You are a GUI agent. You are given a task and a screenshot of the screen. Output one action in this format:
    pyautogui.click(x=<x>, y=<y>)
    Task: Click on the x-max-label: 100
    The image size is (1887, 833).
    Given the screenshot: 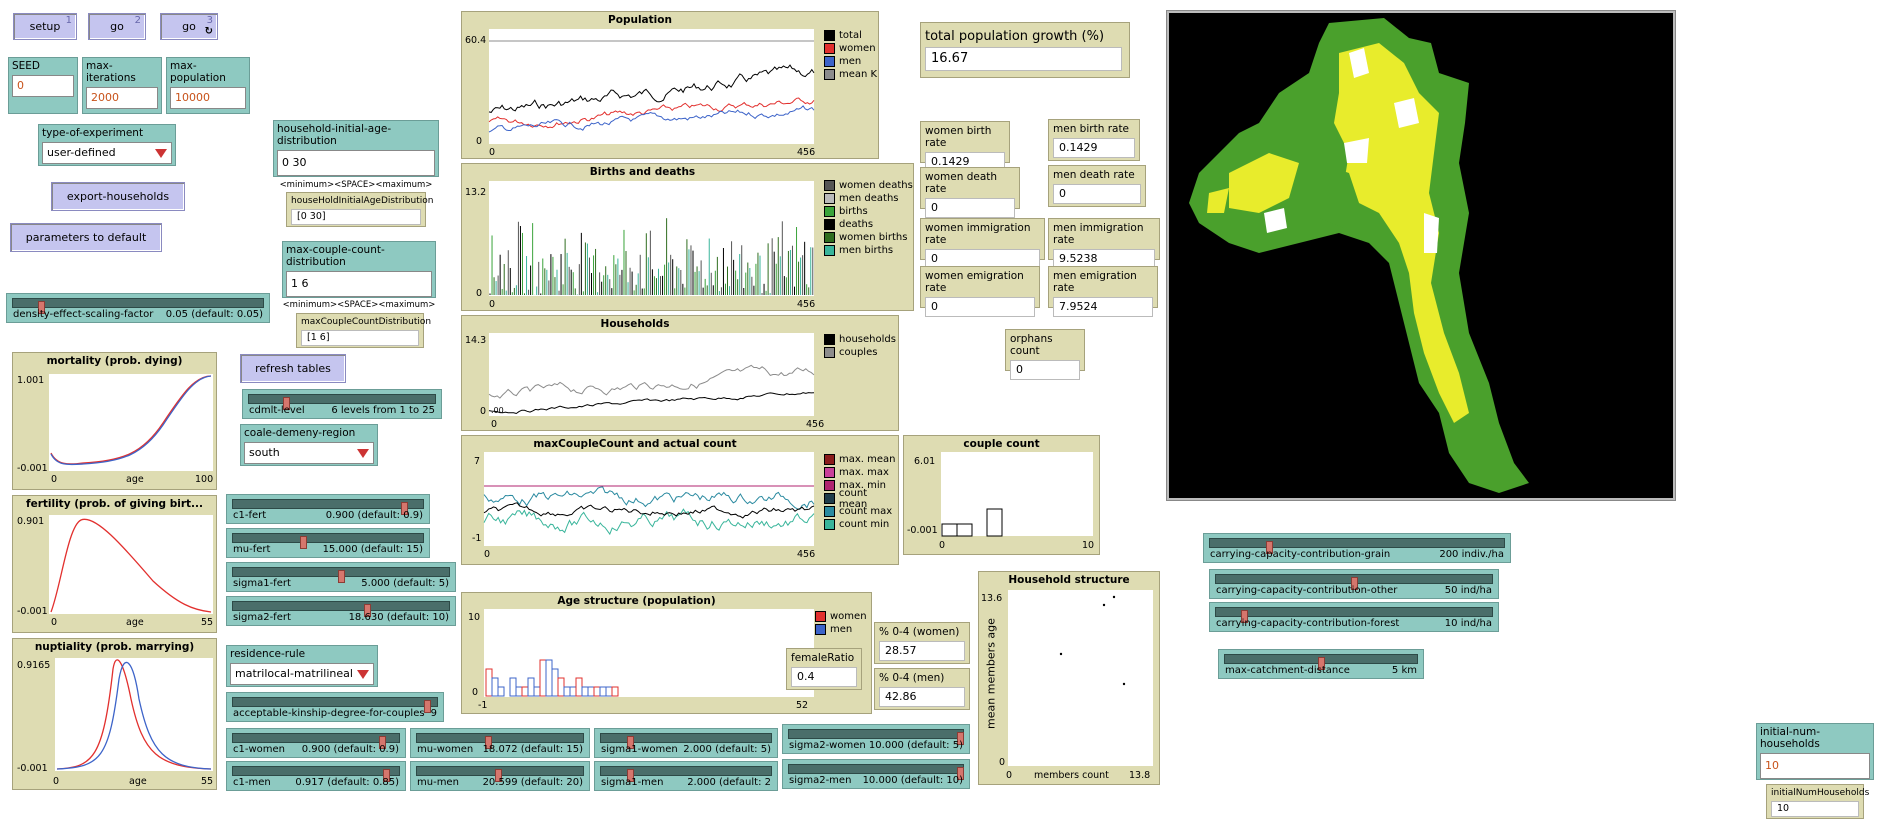 What is the action you would take?
    pyautogui.click(x=204, y=479)
    